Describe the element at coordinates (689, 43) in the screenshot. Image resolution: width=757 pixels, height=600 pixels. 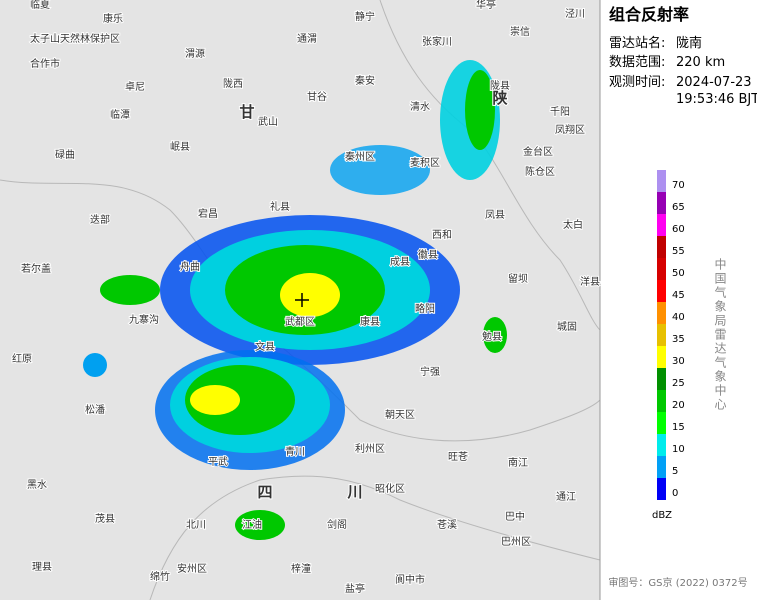
I see `station: 陇南` at that location.